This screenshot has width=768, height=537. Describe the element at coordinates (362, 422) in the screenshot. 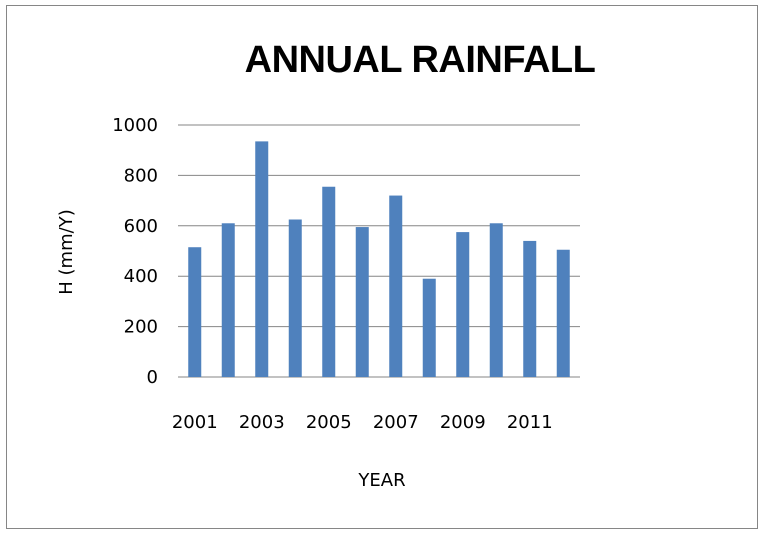

I see `x-ticks: 2001 2003 2005 2007 2009 2011` at that location.